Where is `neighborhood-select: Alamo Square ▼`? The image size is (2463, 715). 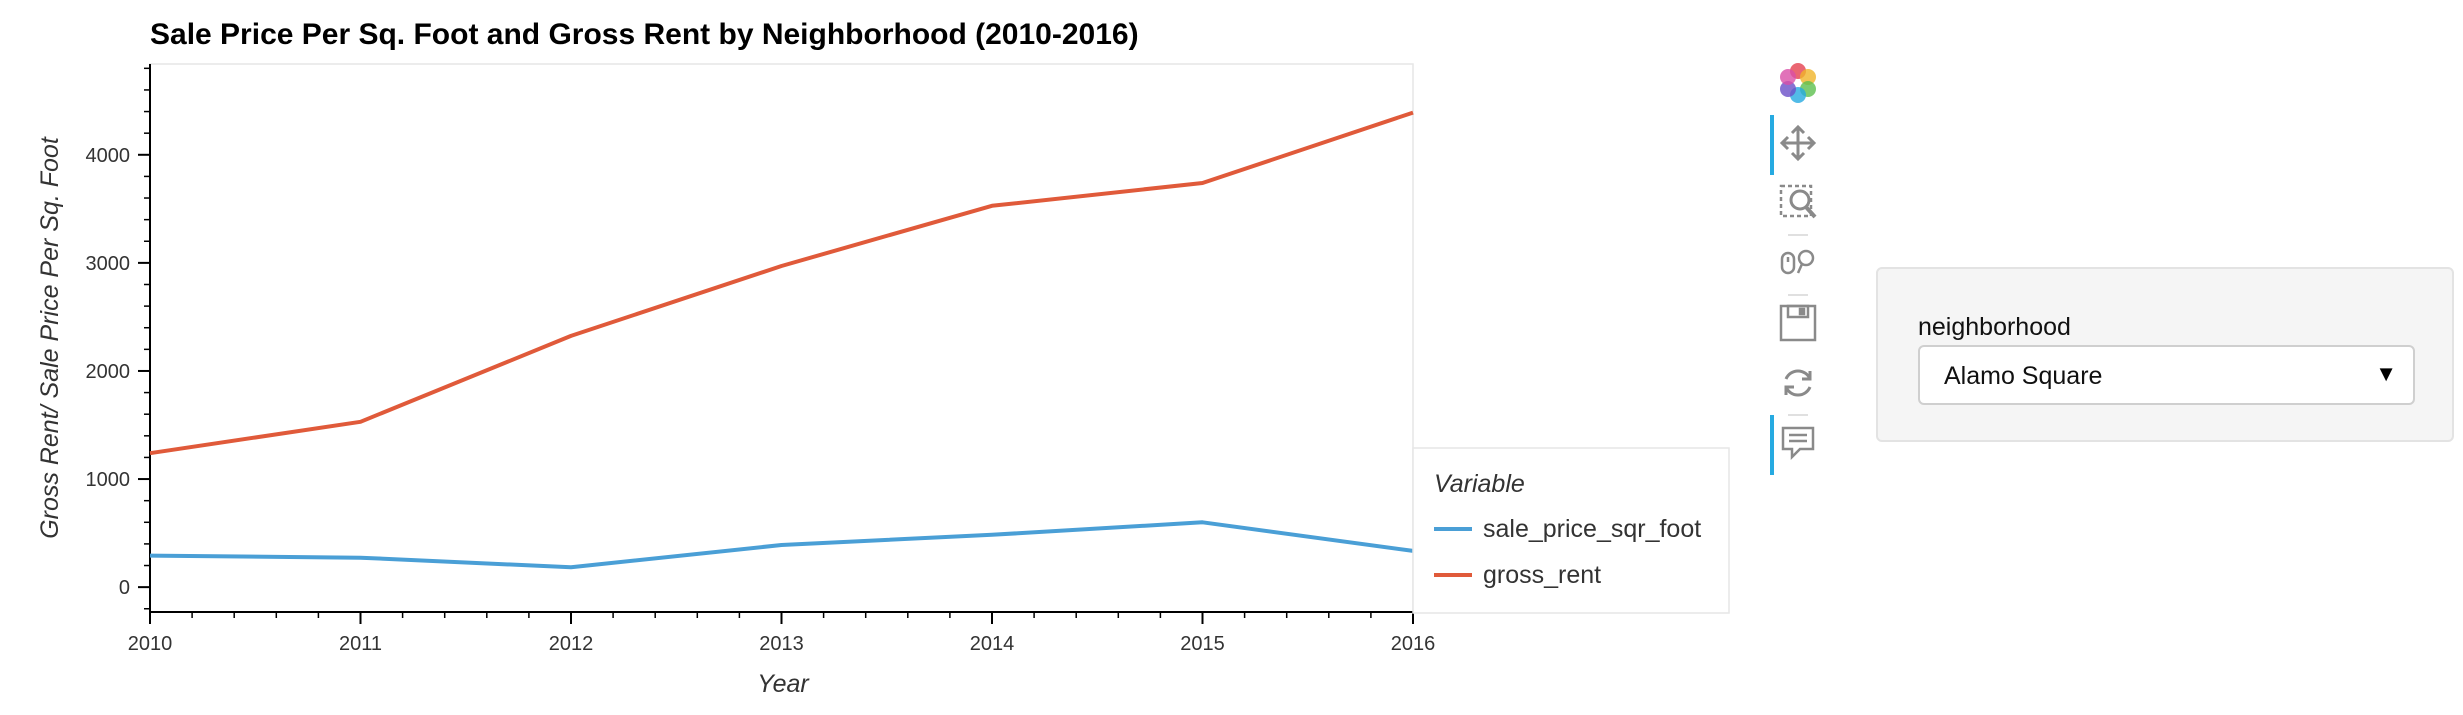
neighborhood-select: Alamo Square ▼ is located at coordinates (2166, 375).